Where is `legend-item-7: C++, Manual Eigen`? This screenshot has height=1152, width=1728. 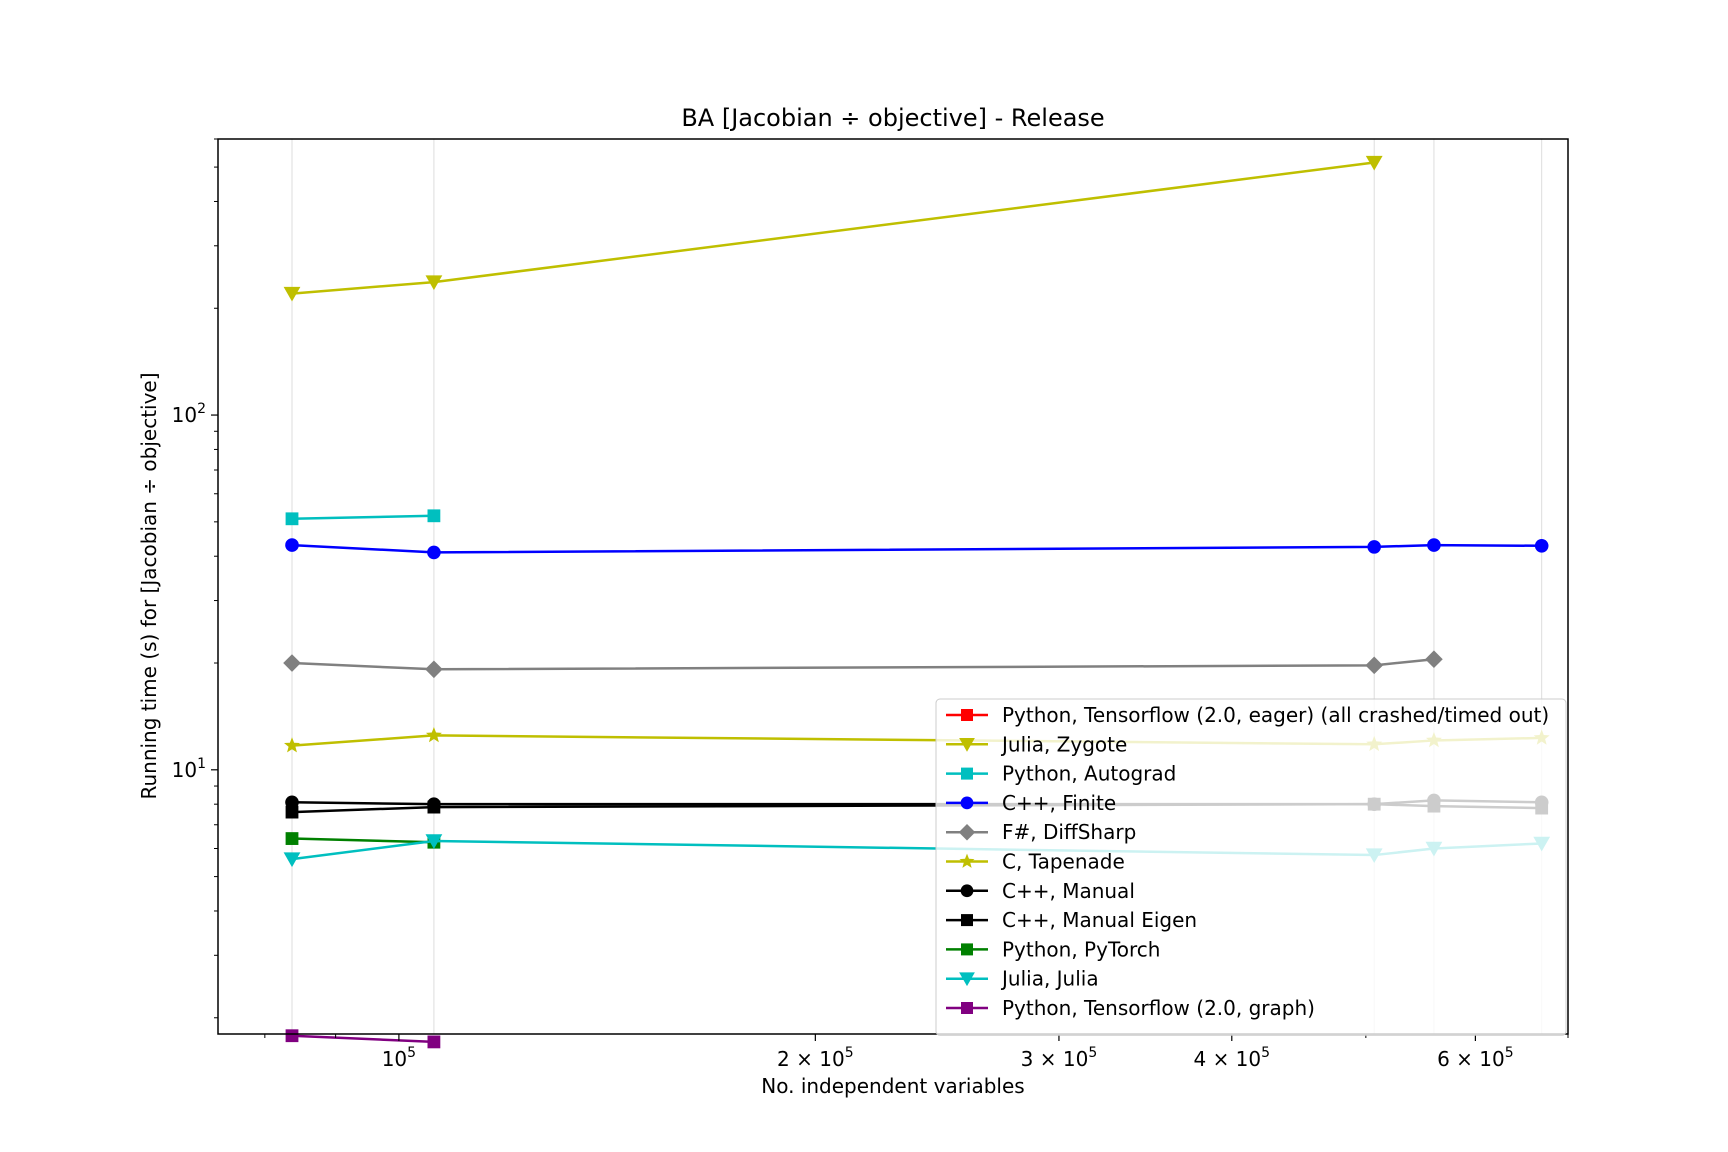 legend-item-7: C++, Manual Eigen is located at coordinates (1071, 920).